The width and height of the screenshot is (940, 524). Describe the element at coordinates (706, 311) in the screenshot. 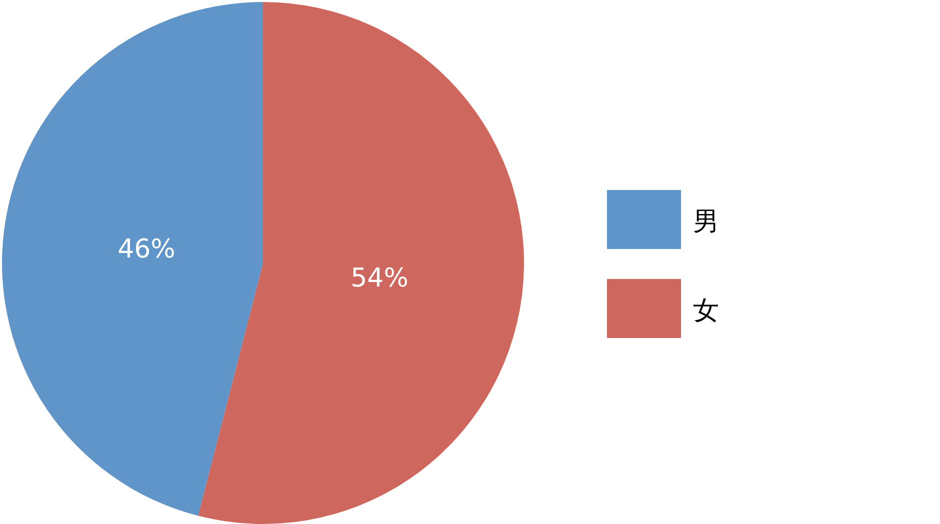

I see `legend-label: 女` at that location.